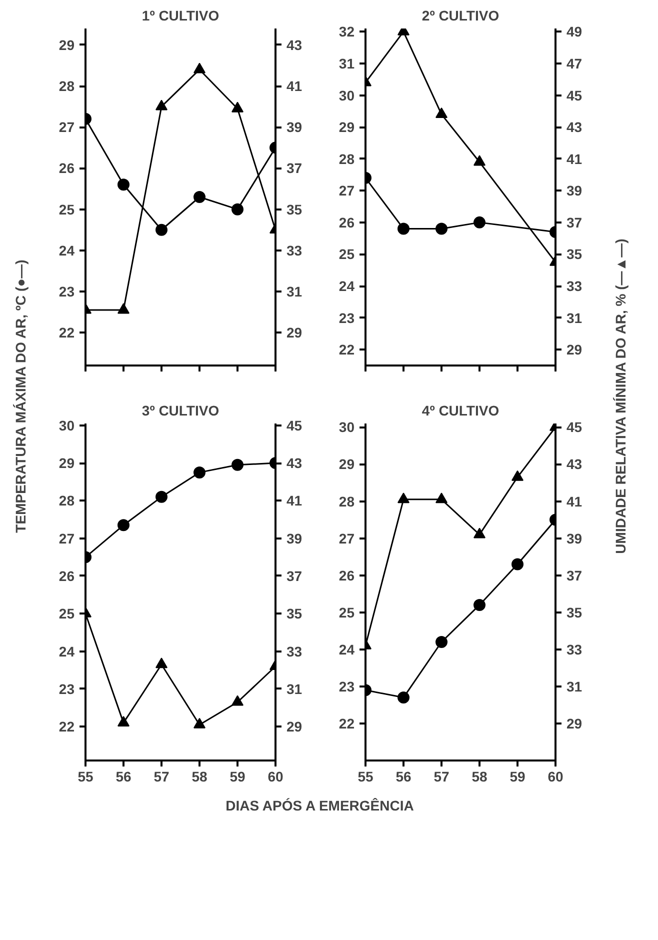 Image resolution: width=658 pixels, height=940 pixels. What do you see at coordinates (181, 410) in the screenshot?
I see `chart-title: 3º CULTIVO` at bounding box center [181, 410].